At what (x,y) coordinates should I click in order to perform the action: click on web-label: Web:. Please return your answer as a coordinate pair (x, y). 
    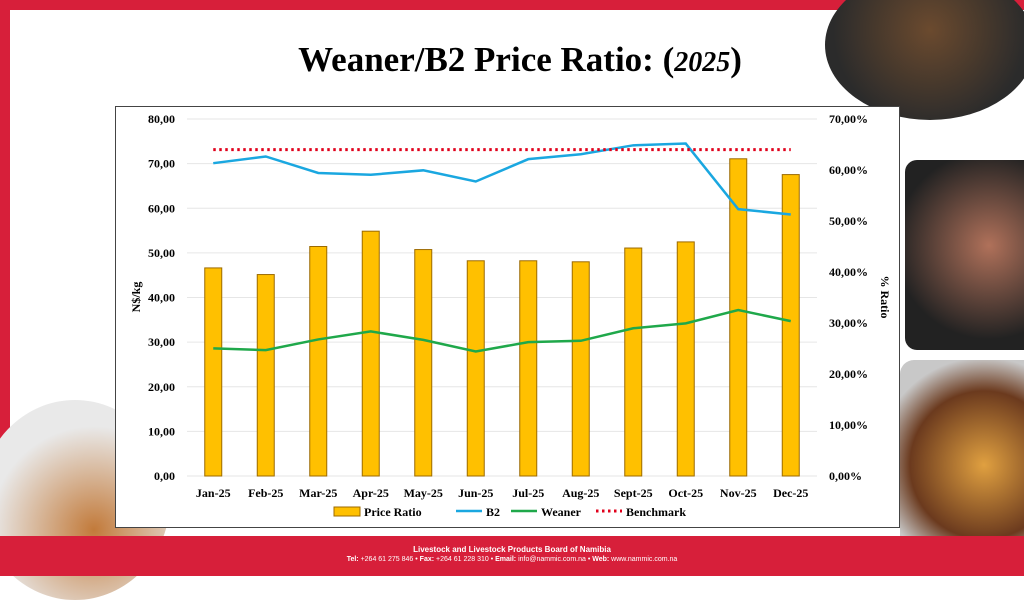
    Looking at the image, I should click on (601, 559).